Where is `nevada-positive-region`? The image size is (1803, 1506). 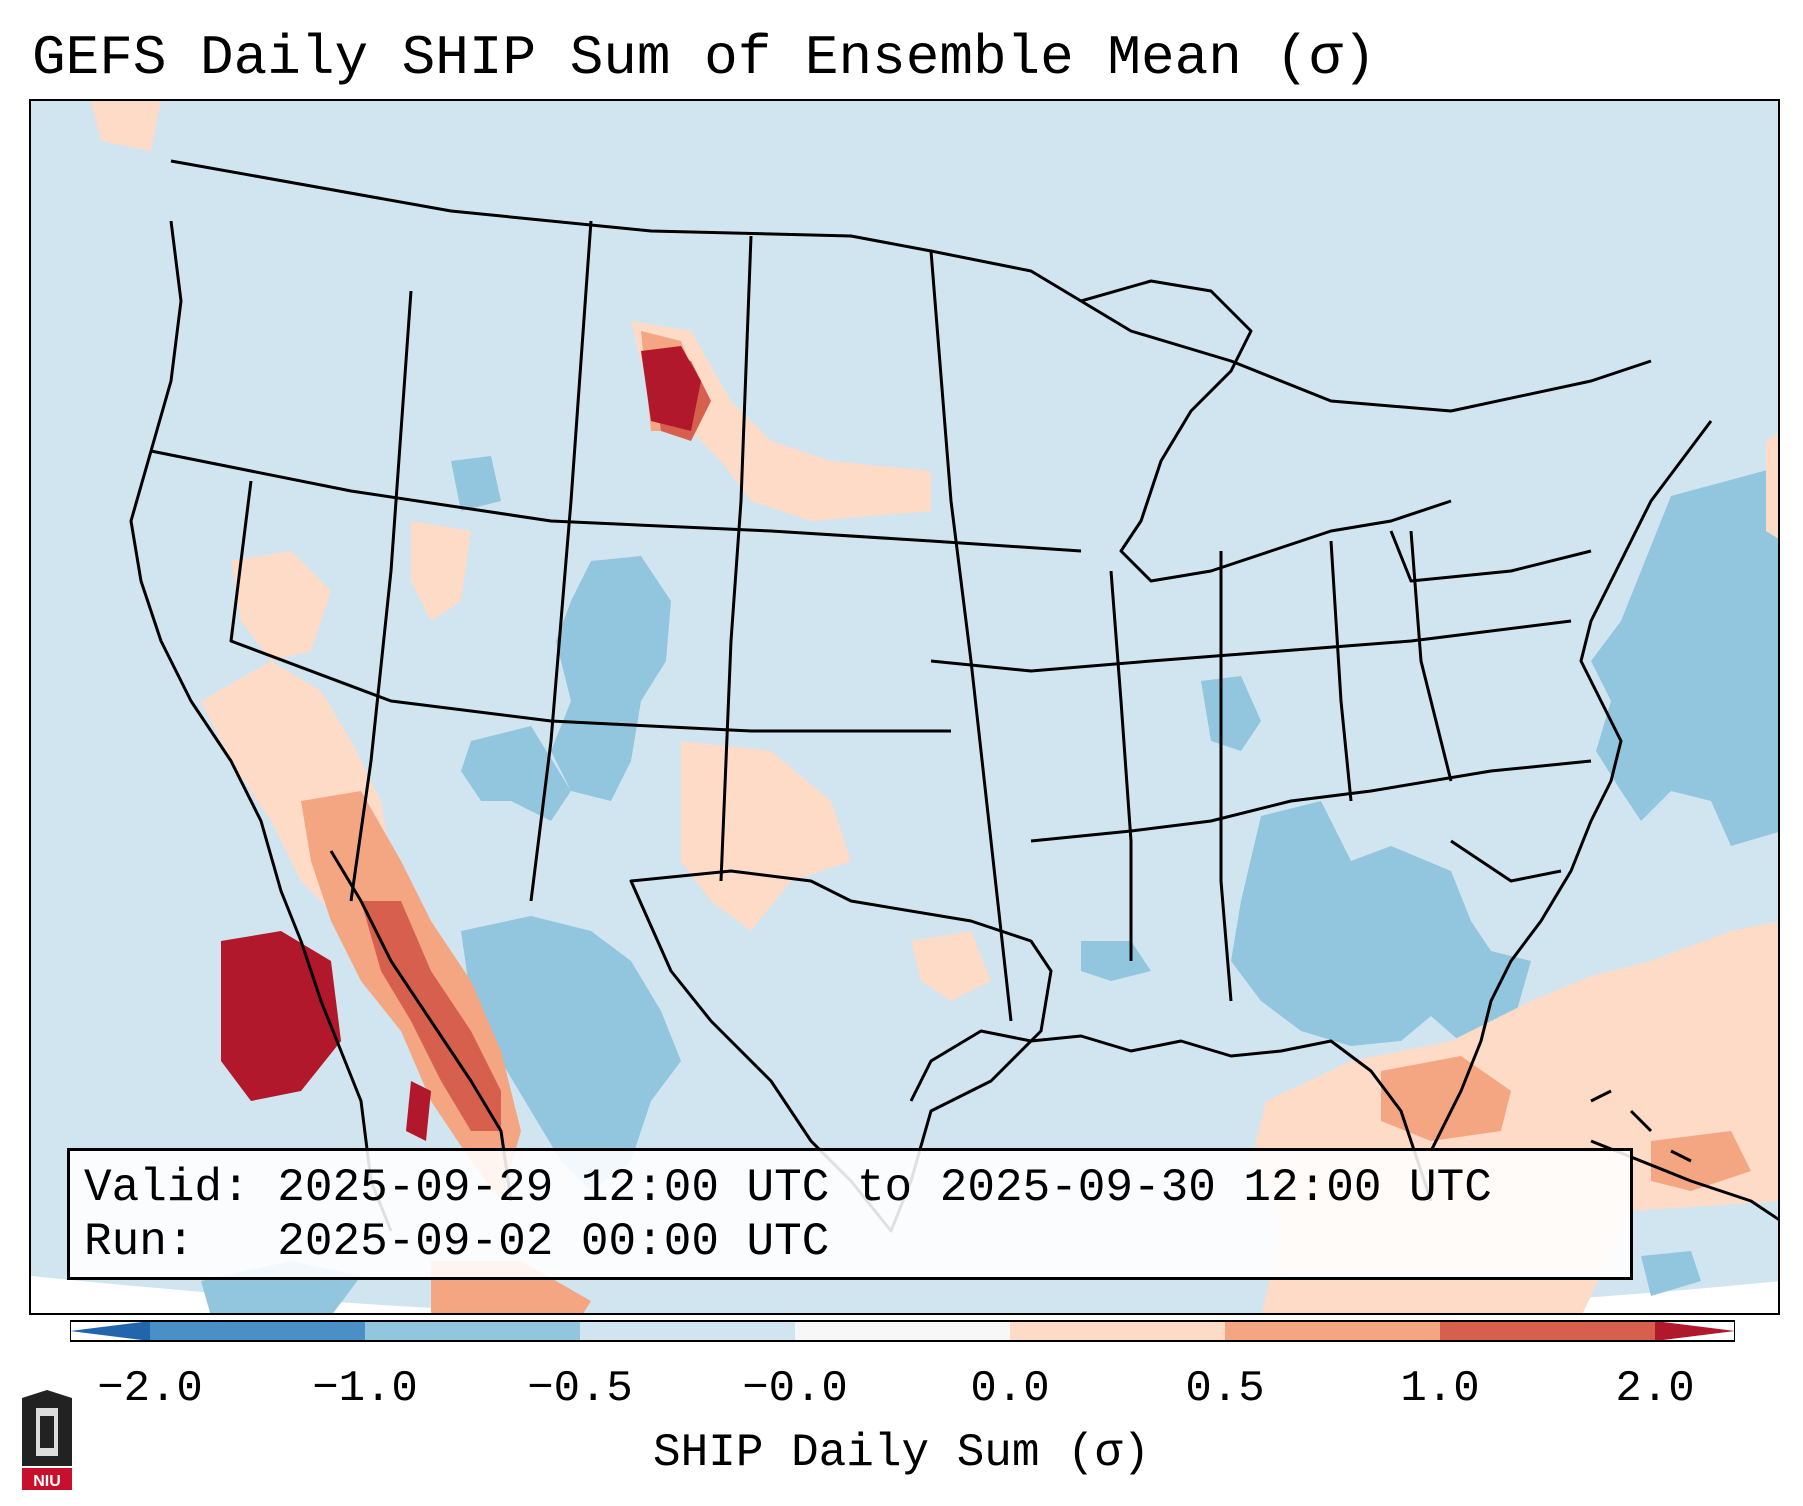 nevada-positive-region is located at coordinates (281, 606).